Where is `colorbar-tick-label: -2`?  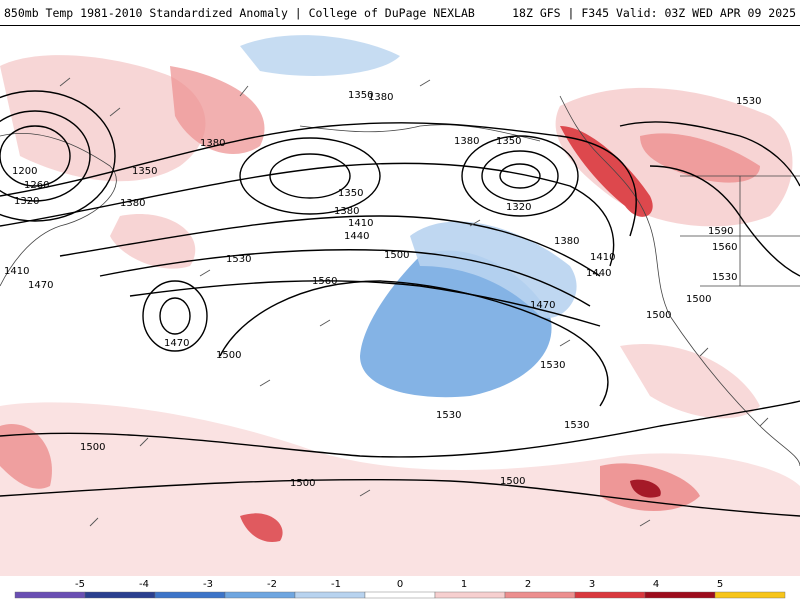 colorbar-tick-label: -2 is located at coordinates (272, 584).